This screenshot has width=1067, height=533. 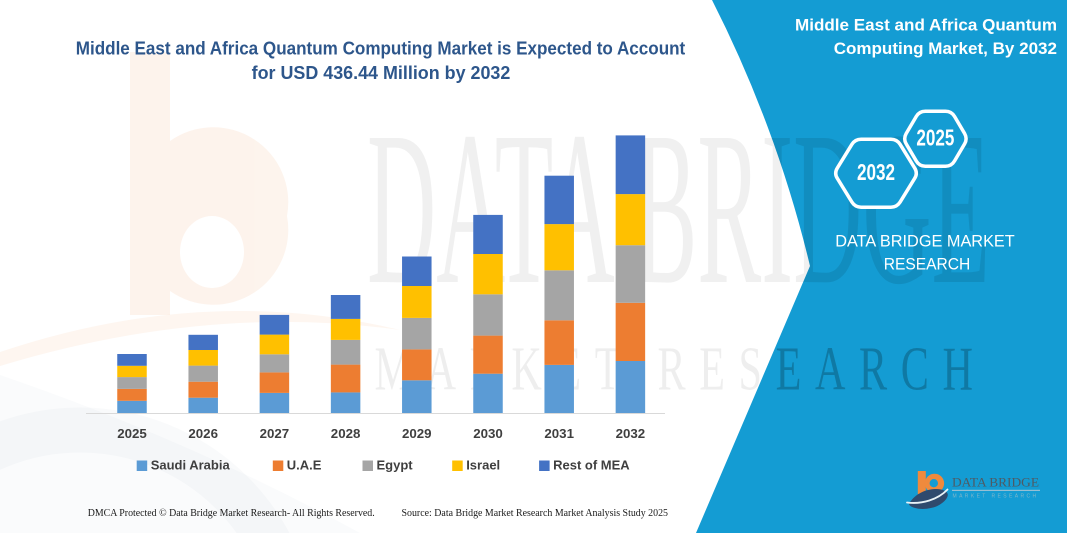 What do you see at coordinates (417, 433) in the screenshot?
I see `svg-text: 2029` at bounding box center [417, 433].